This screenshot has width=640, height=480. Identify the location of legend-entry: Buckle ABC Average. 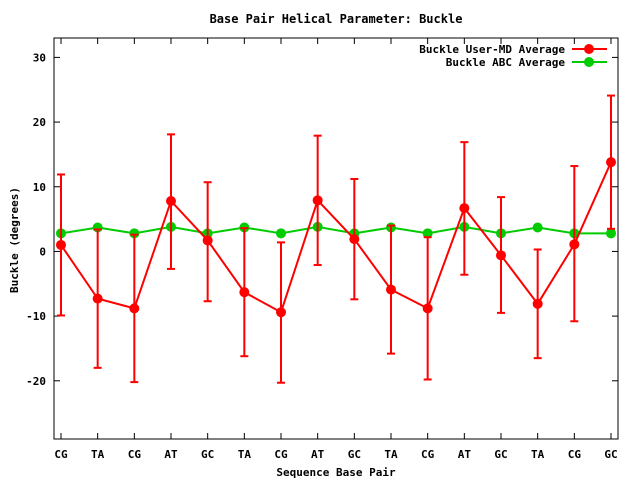
(526, 62).